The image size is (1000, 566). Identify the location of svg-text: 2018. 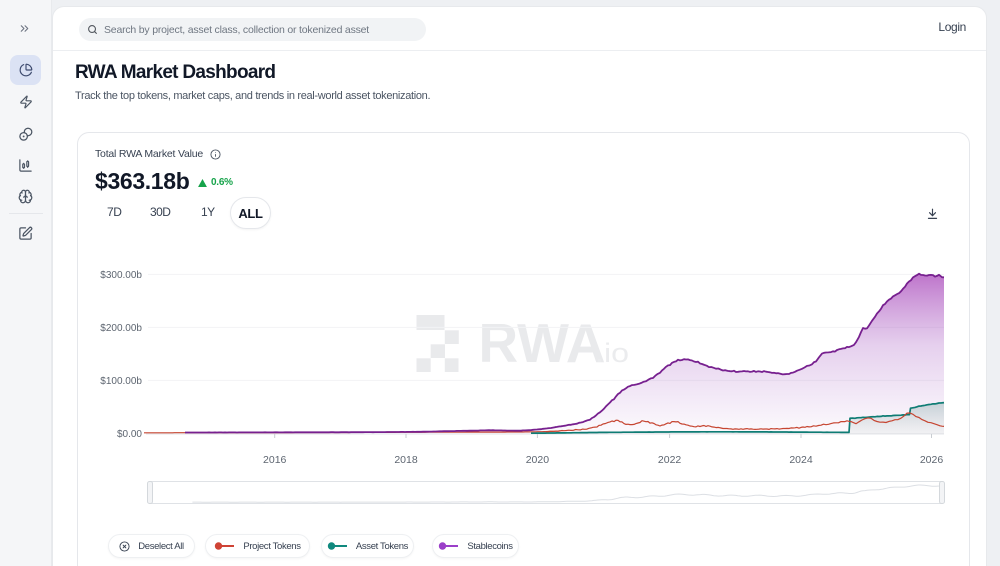
(406, 460).